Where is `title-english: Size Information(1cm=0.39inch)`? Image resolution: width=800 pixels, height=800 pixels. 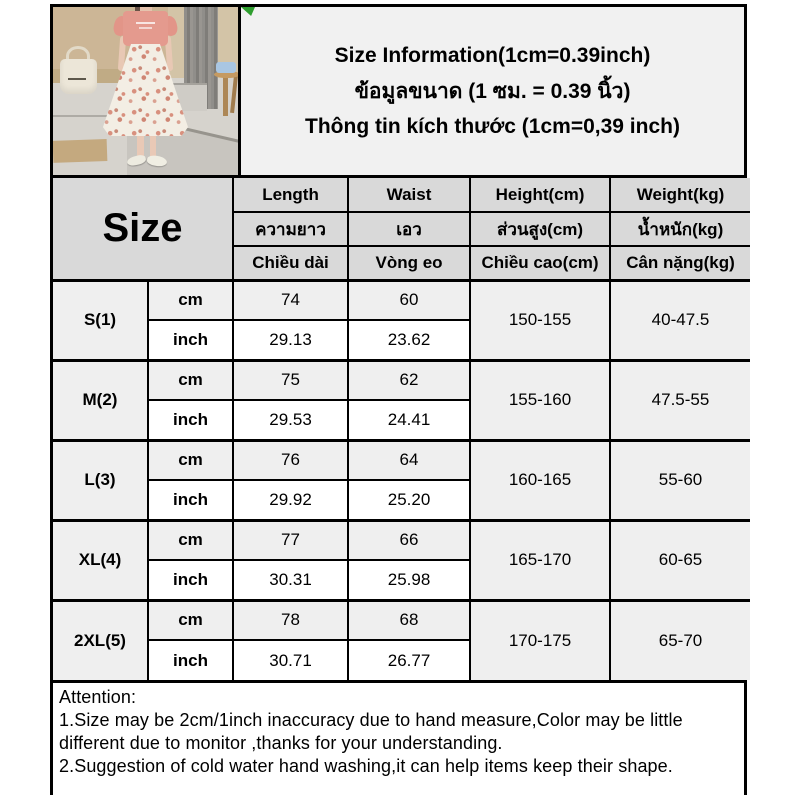
title-english: Size Information(1cm=0.39inch) is located at coordinates (492, 55).